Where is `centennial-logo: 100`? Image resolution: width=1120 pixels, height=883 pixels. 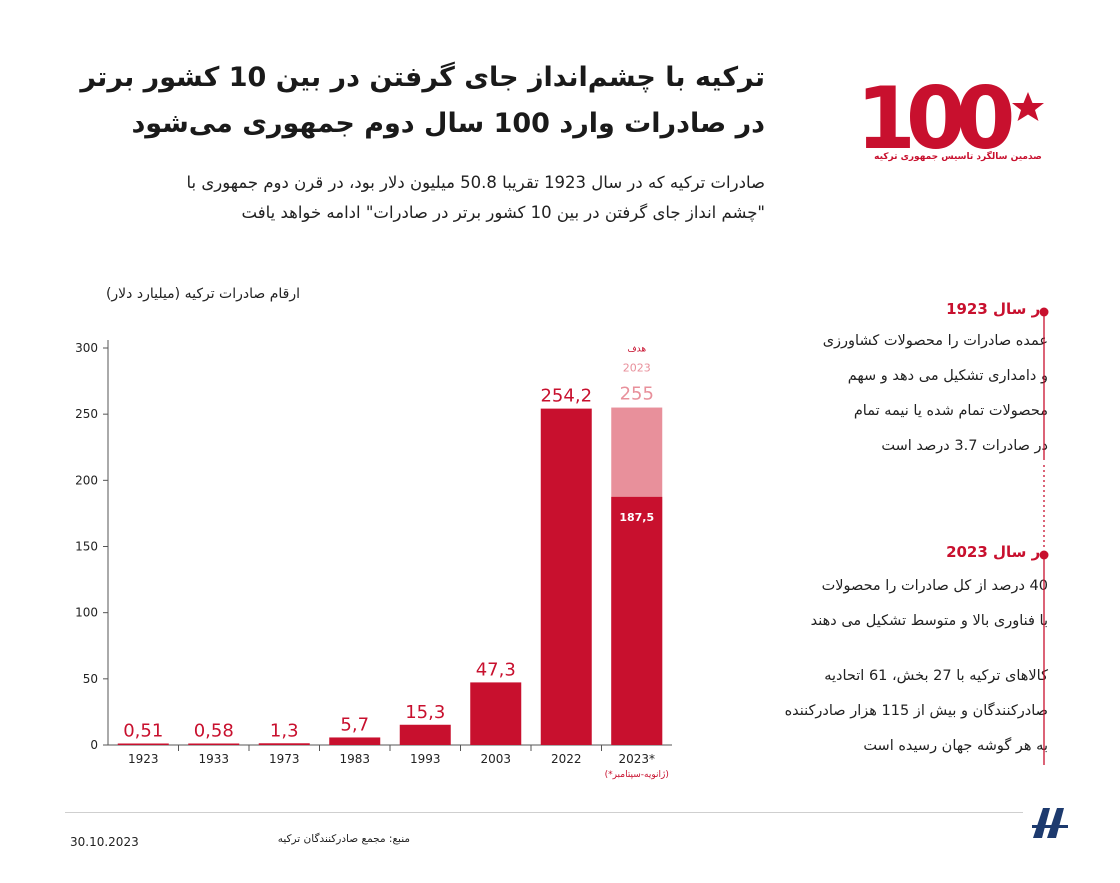 centennial-logo: 100 is located at coordinates (950, 119).